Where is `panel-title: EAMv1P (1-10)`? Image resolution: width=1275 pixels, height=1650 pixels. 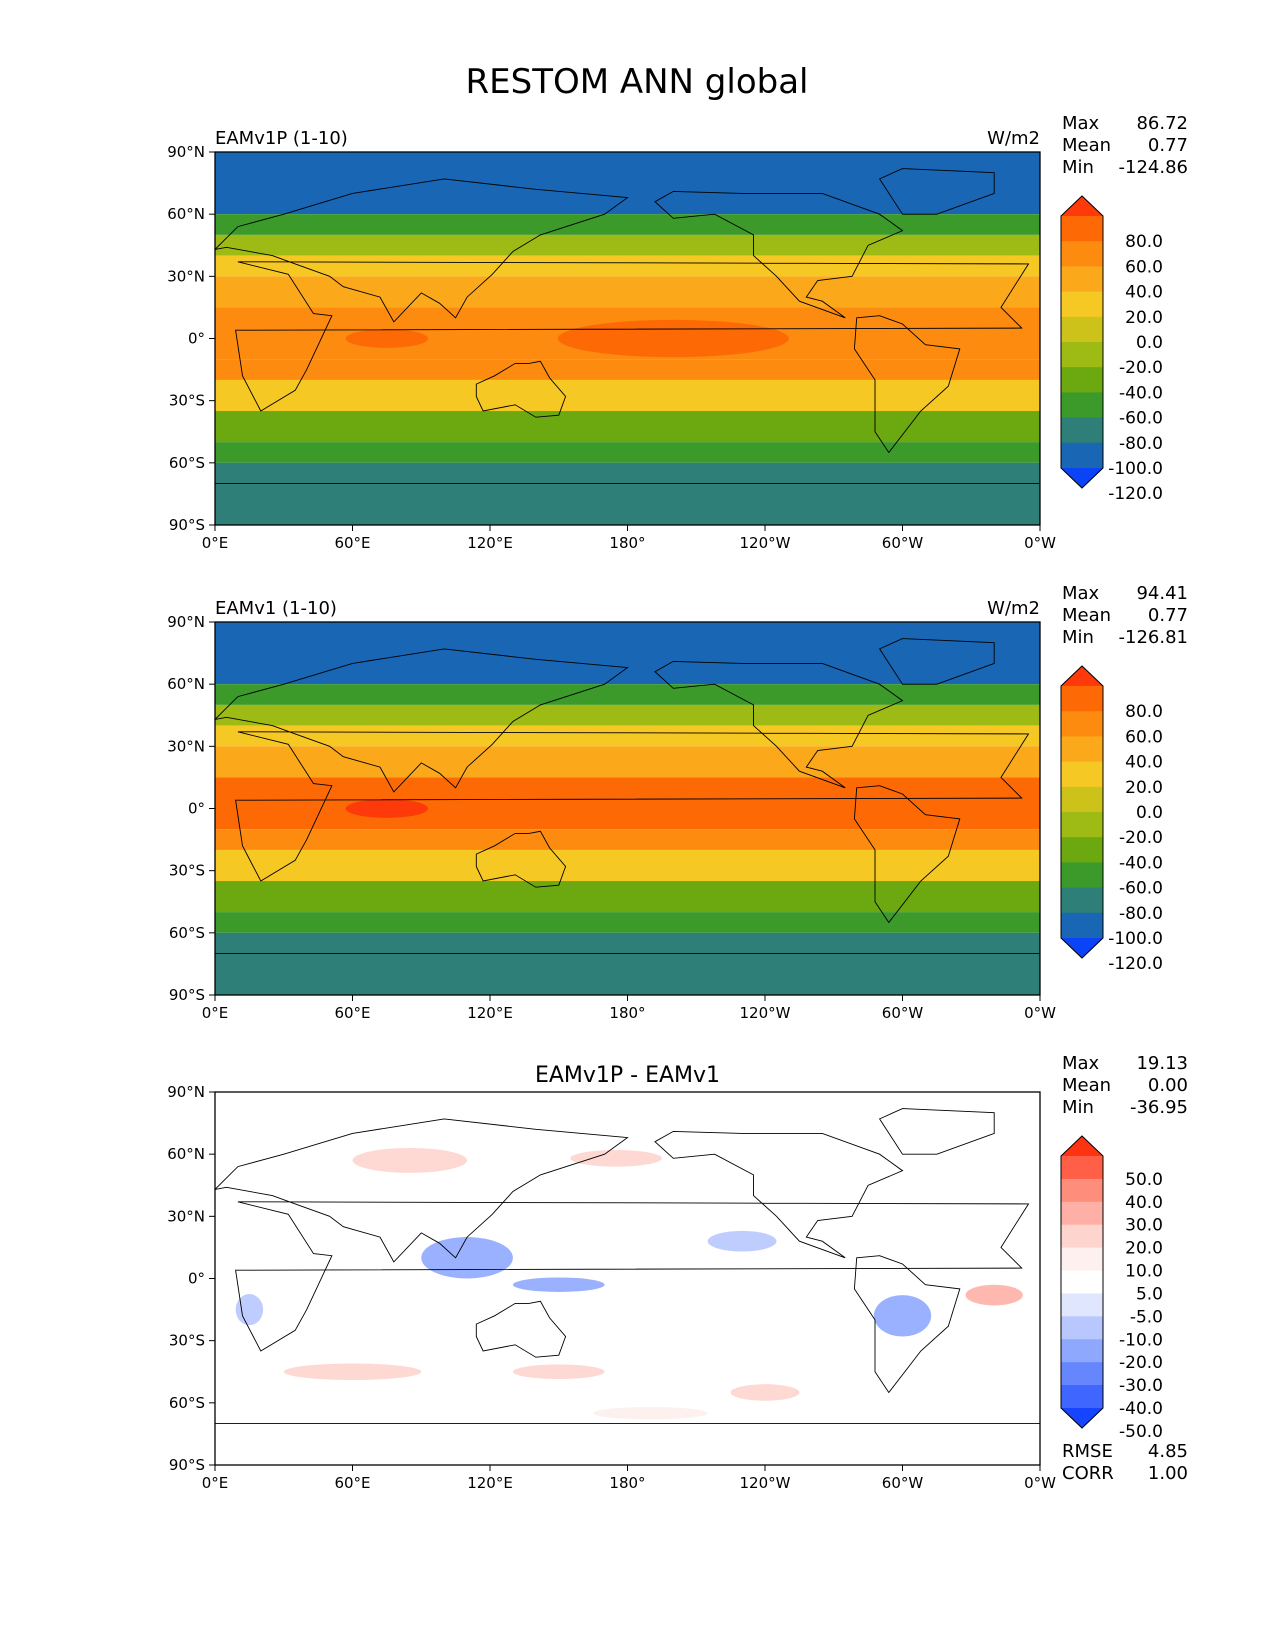
panel-title: EAMv1P (1-10) is located at coordinates (281, 138).